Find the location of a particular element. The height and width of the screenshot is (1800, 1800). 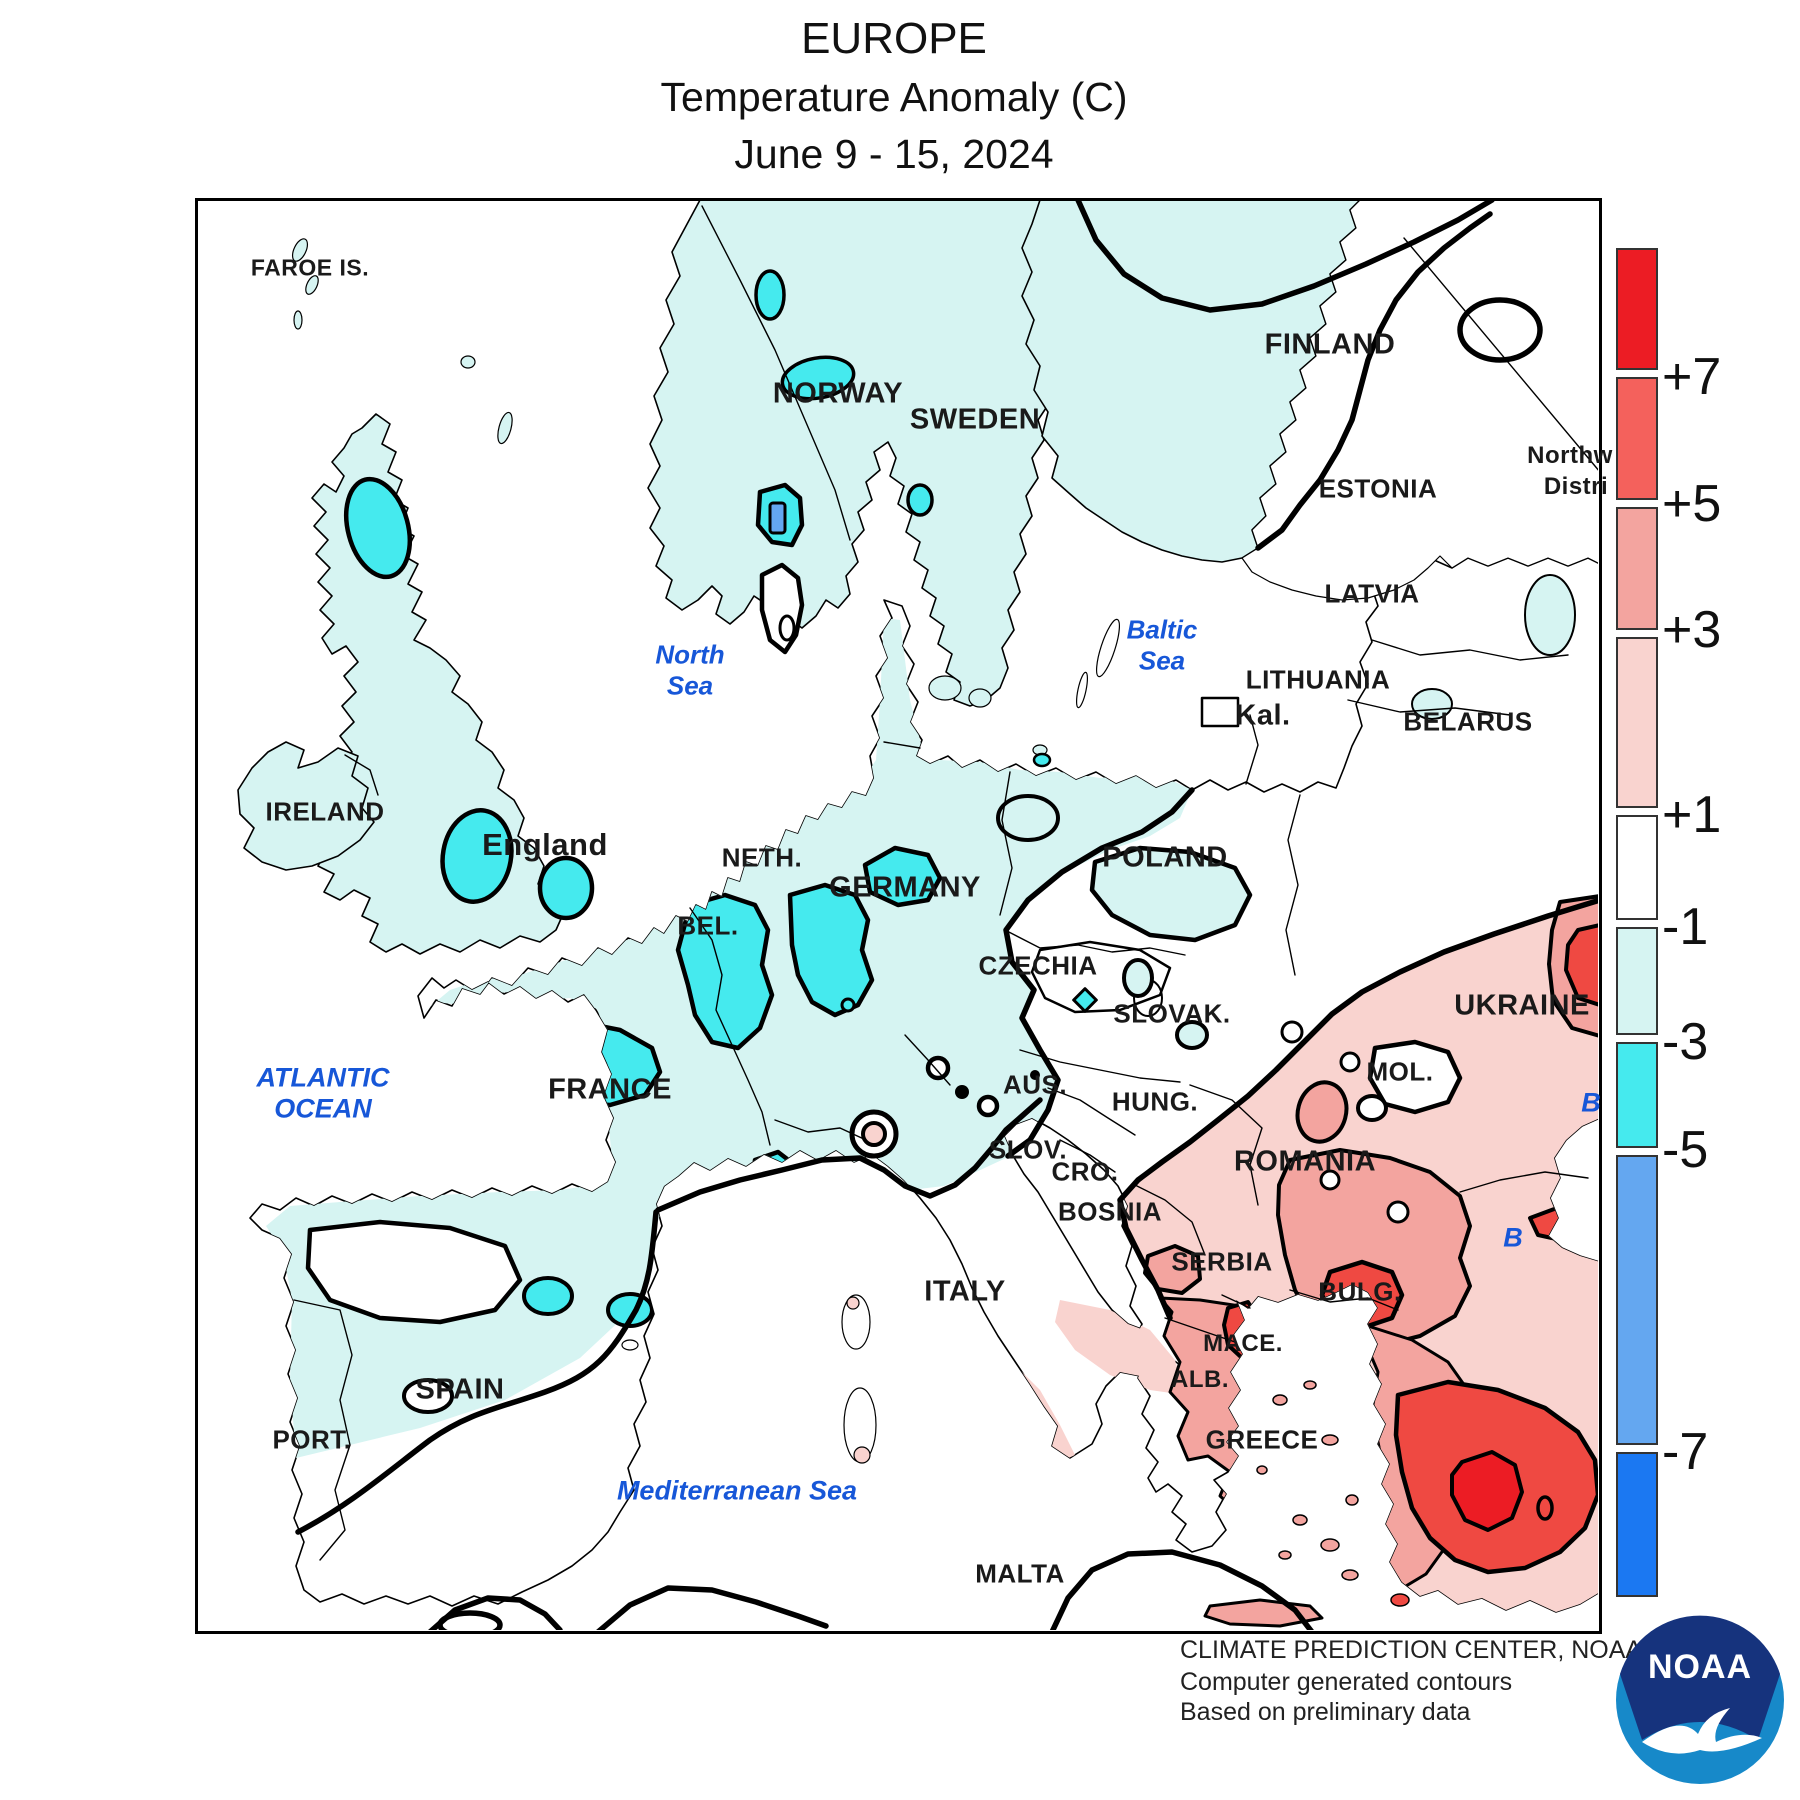

legend-swatch-plus5-plus7 is located at coordinates (1637, 438).